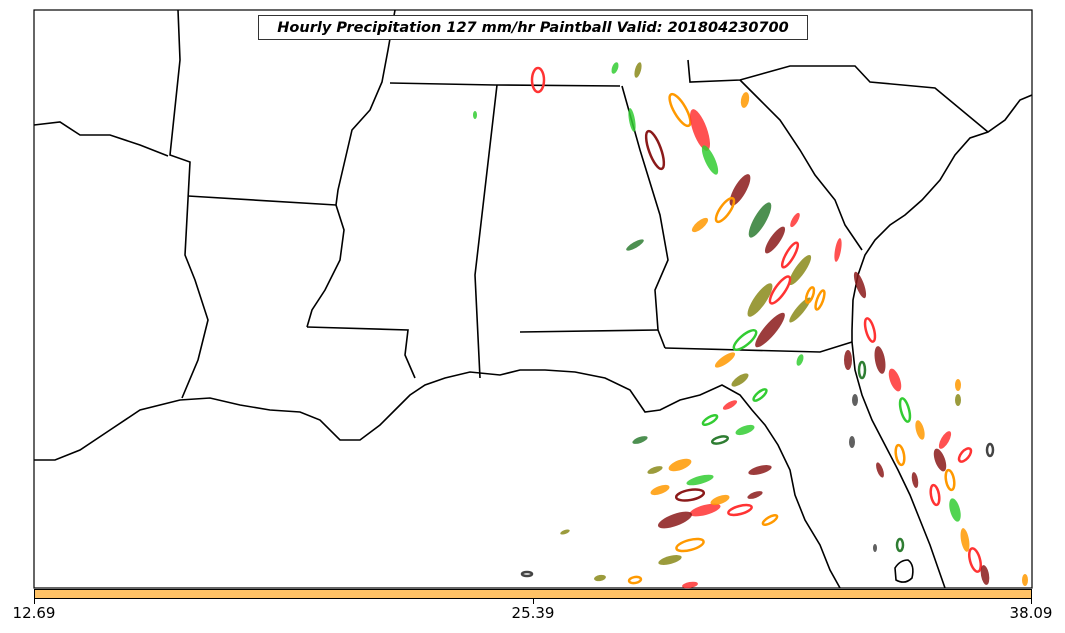 The width and height of the screenshot is (1065, 633). What do you see at coordinates (351, 168) in the screenshot?
I see `mississippi-river-border` at bounding box center [351, 168].